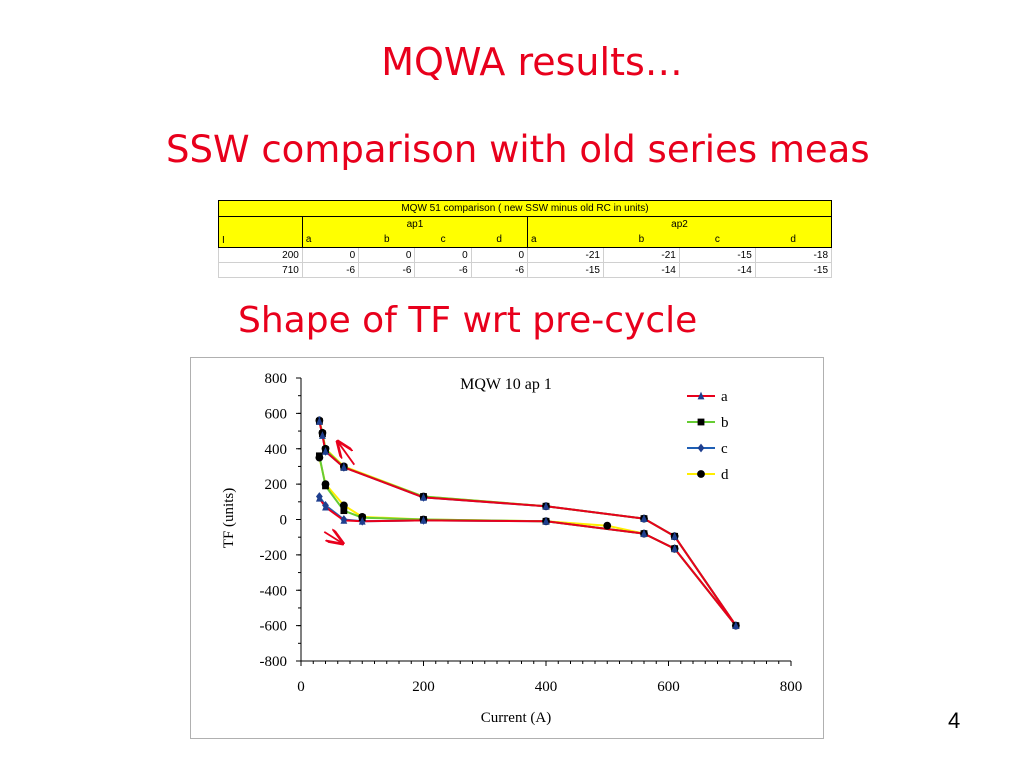 This screenshot has width=1024, height=768. What do you see at coordinates (274, 556) in the screenshot?
I see `y-tick-label: -200` at bounding box center [274, 556].